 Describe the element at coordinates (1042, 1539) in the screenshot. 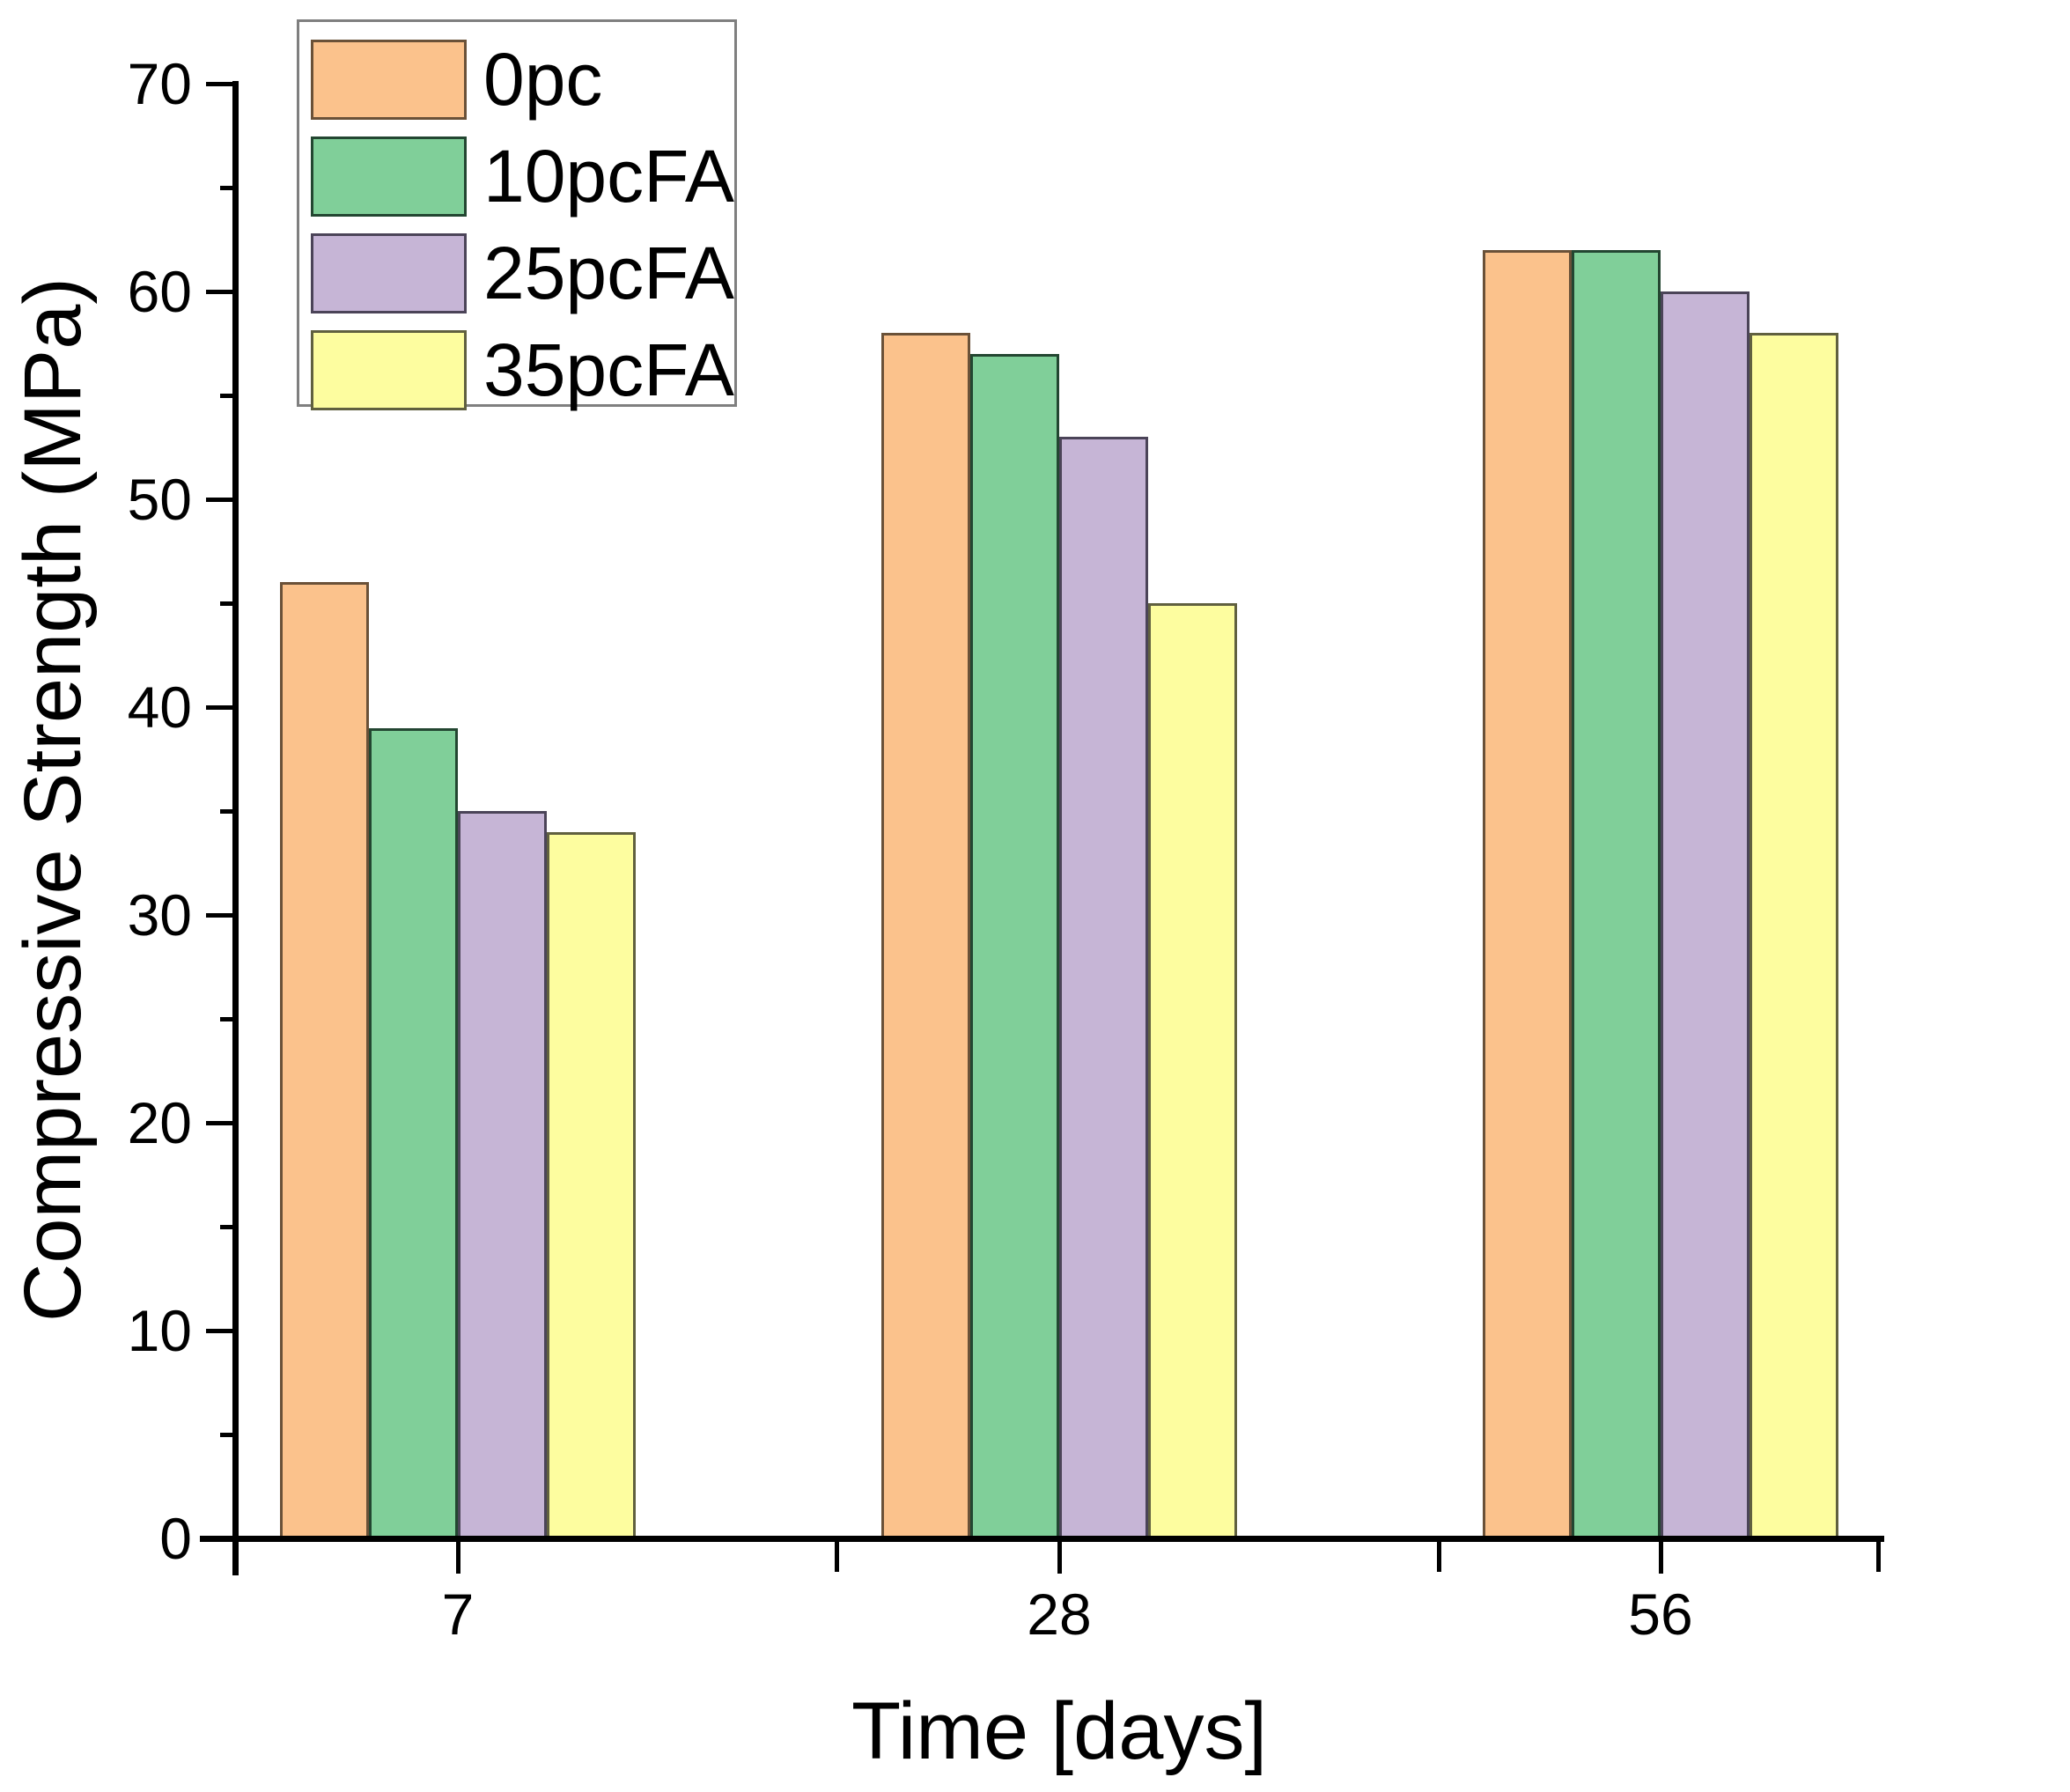

I see `x-axis-line` at that location.